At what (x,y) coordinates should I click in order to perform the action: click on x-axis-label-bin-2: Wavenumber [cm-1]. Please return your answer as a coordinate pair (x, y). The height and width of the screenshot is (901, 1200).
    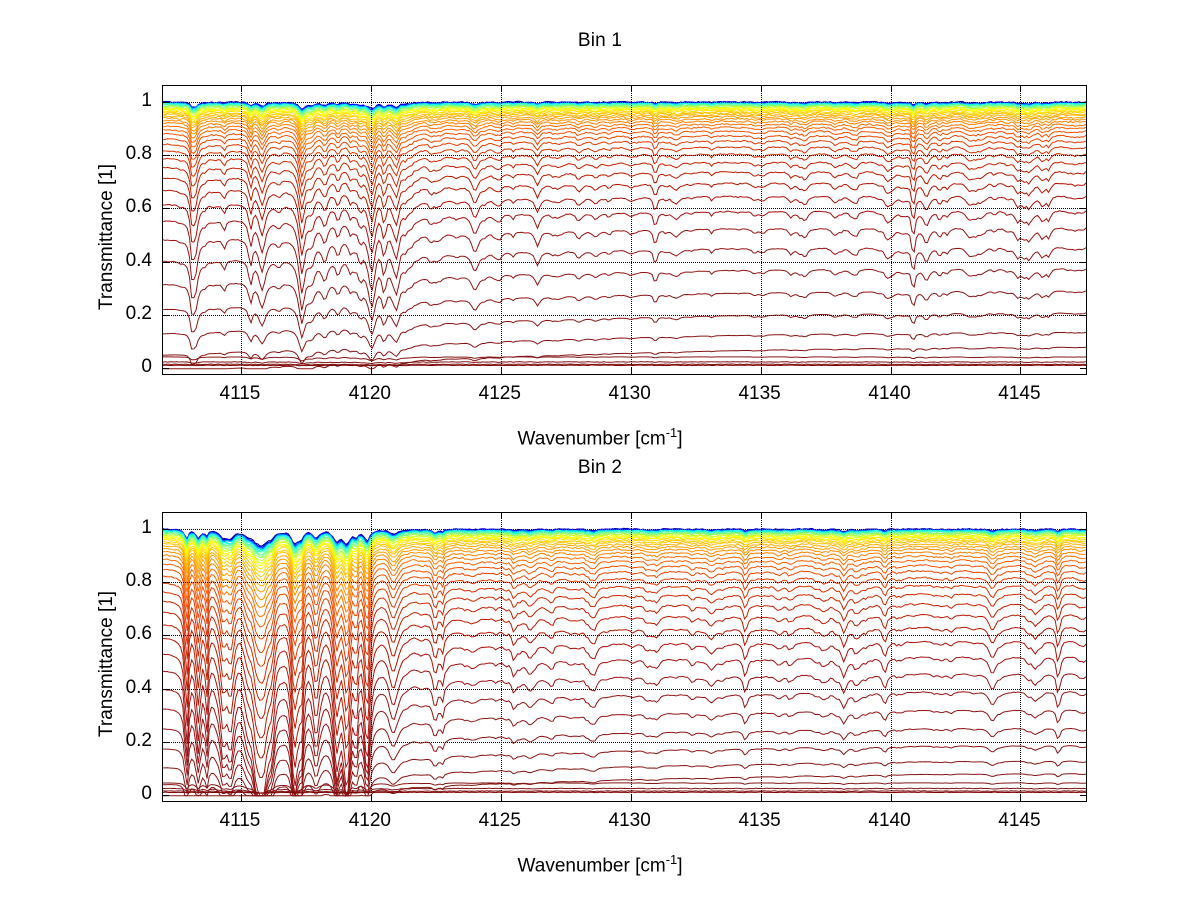
    Looking at the image, I should click on (600, 864).